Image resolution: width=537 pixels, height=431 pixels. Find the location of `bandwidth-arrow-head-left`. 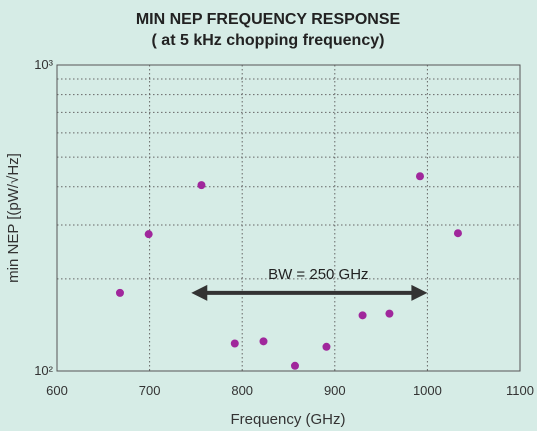

bandwidth-arrow-head-left is located at coordinates (199, 292).